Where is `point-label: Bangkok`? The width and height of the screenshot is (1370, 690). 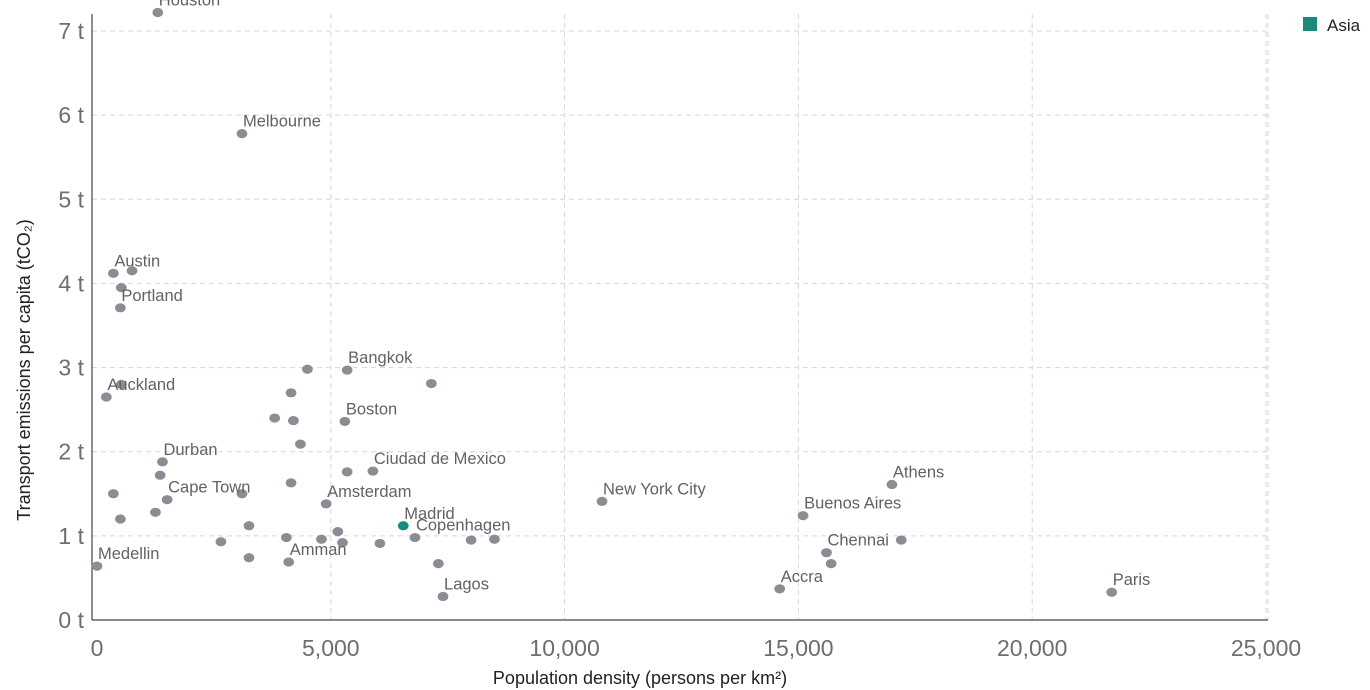
point-label: Bangkok is located at coordinates (380, 358).